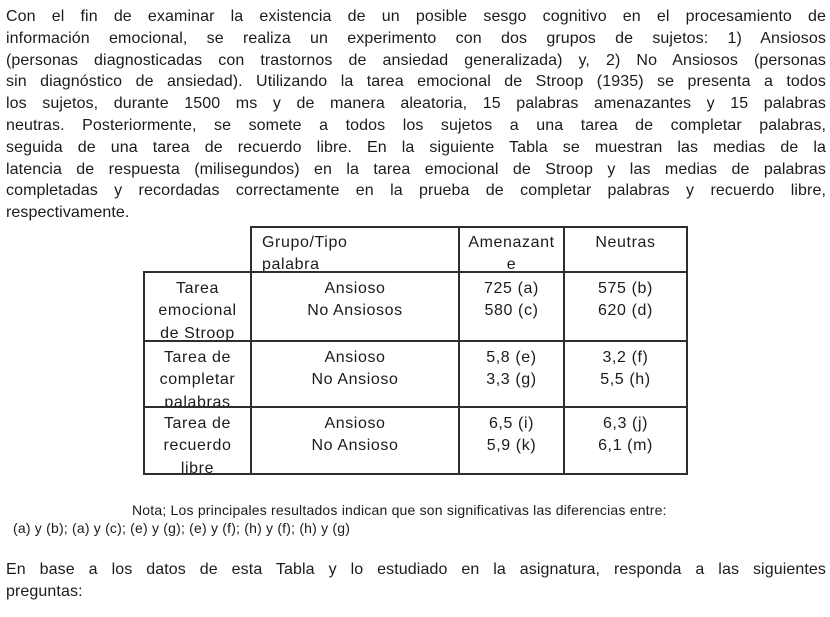  I want to click on value-line: 6,5 (i), so click(511, 423).